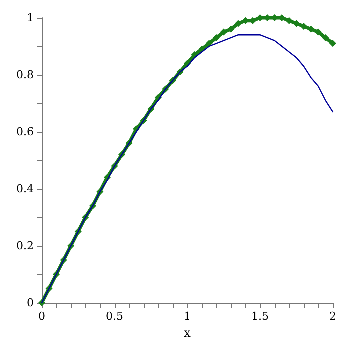 This screenshot has width=355, height=355. What do you see at coordinates (42, 316) in the screenshot?
I see `x-tick-label: 0` at bounding box center [42, 316].